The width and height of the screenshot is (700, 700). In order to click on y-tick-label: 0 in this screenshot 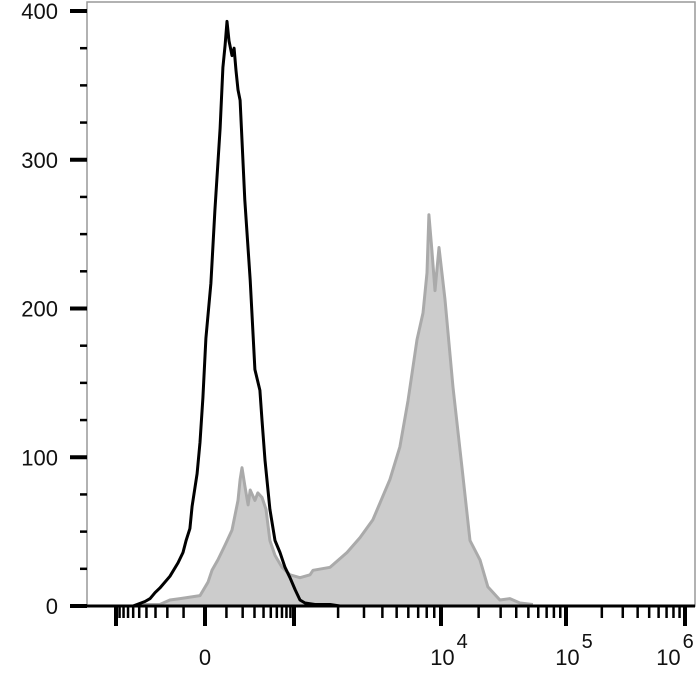, I will do `click(52, 606)`.